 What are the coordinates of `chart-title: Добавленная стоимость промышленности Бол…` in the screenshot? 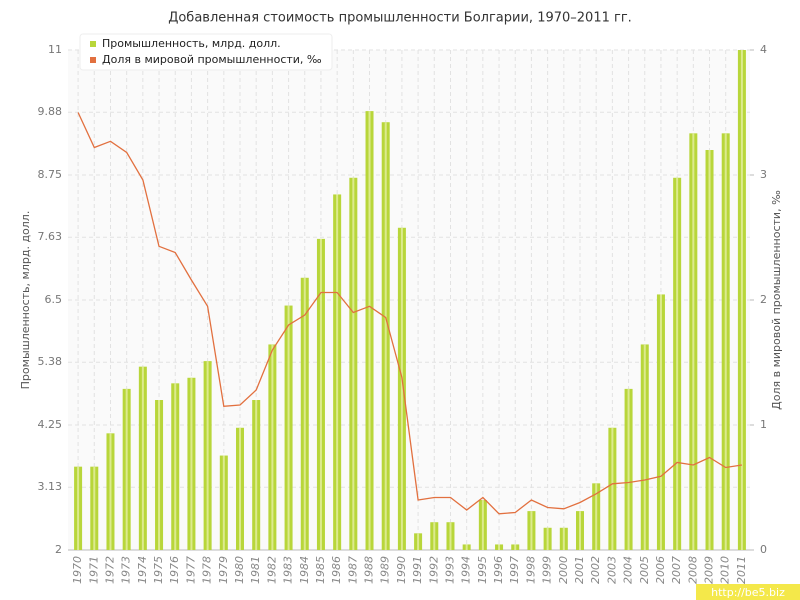 It's located at (400, 18).